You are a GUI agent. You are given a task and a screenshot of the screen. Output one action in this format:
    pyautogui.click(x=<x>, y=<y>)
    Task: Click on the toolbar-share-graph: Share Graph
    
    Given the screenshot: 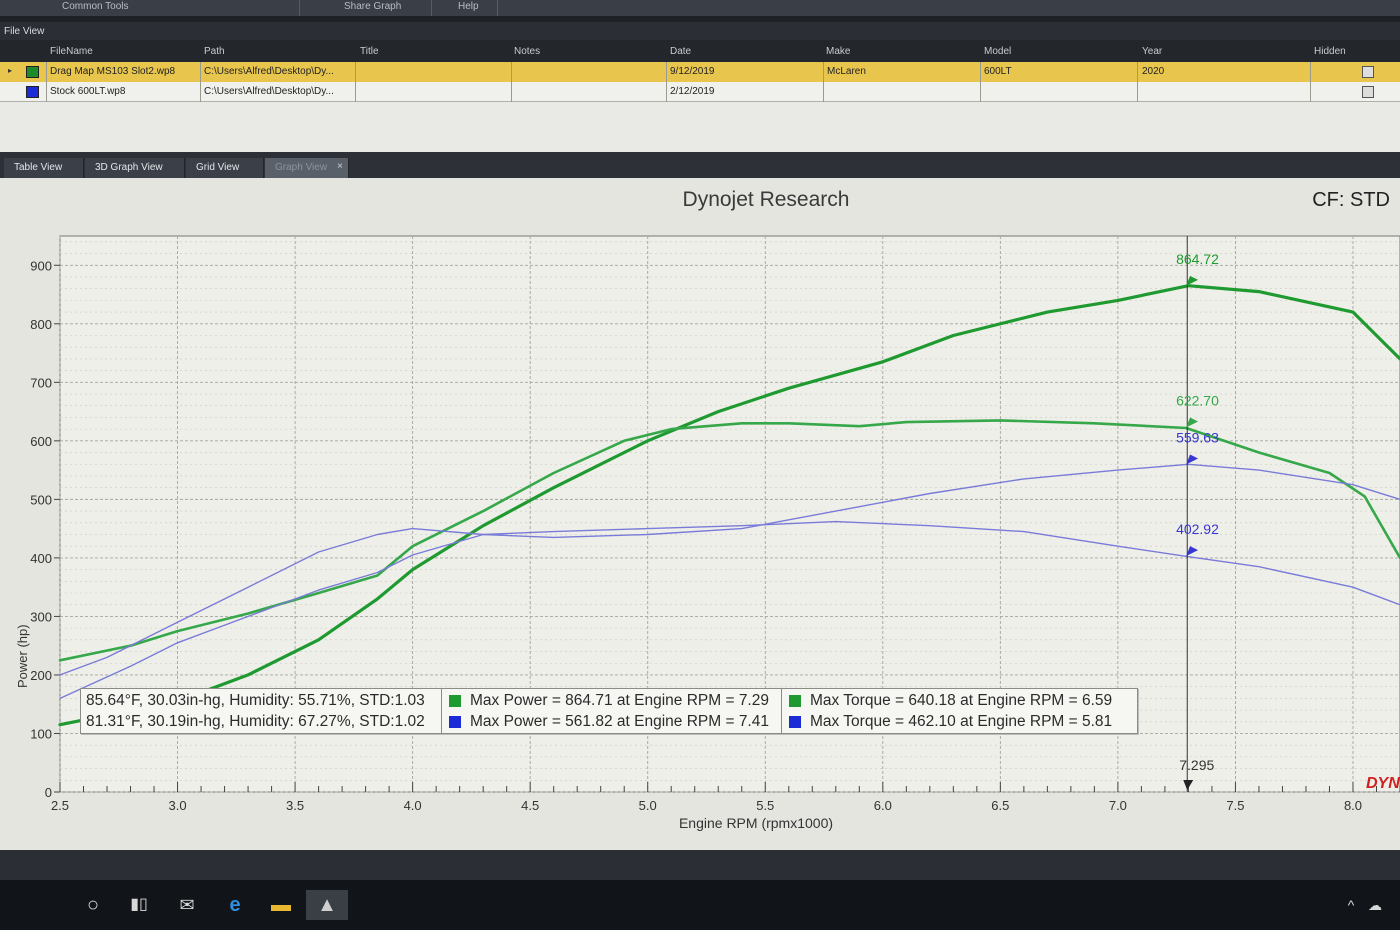 What is the action you would take?
    pyautogui.click(x=366, y=8)
    